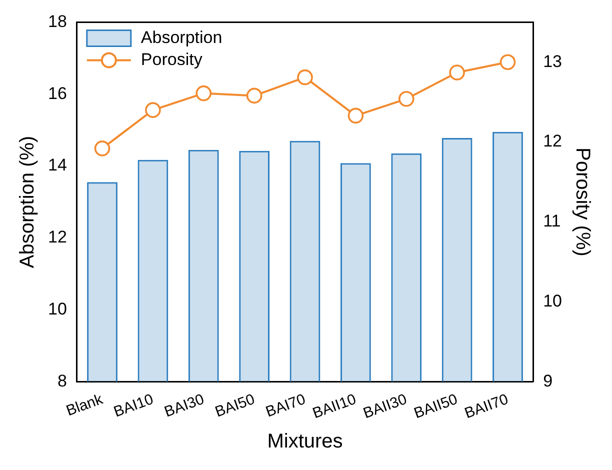 The height and width of the screenshot is (470, 612). Describe the element at coordinates (62, 380) in the screenshot. I see `y-tick-label: 8` at that location.